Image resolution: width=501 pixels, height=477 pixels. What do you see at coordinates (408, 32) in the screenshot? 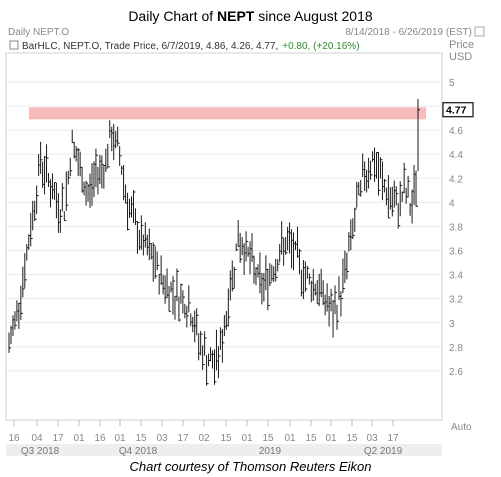
I see `date-range-label: 8/14/2018 - 6/26/2019 (EST)` at bounding box center [408, 32].